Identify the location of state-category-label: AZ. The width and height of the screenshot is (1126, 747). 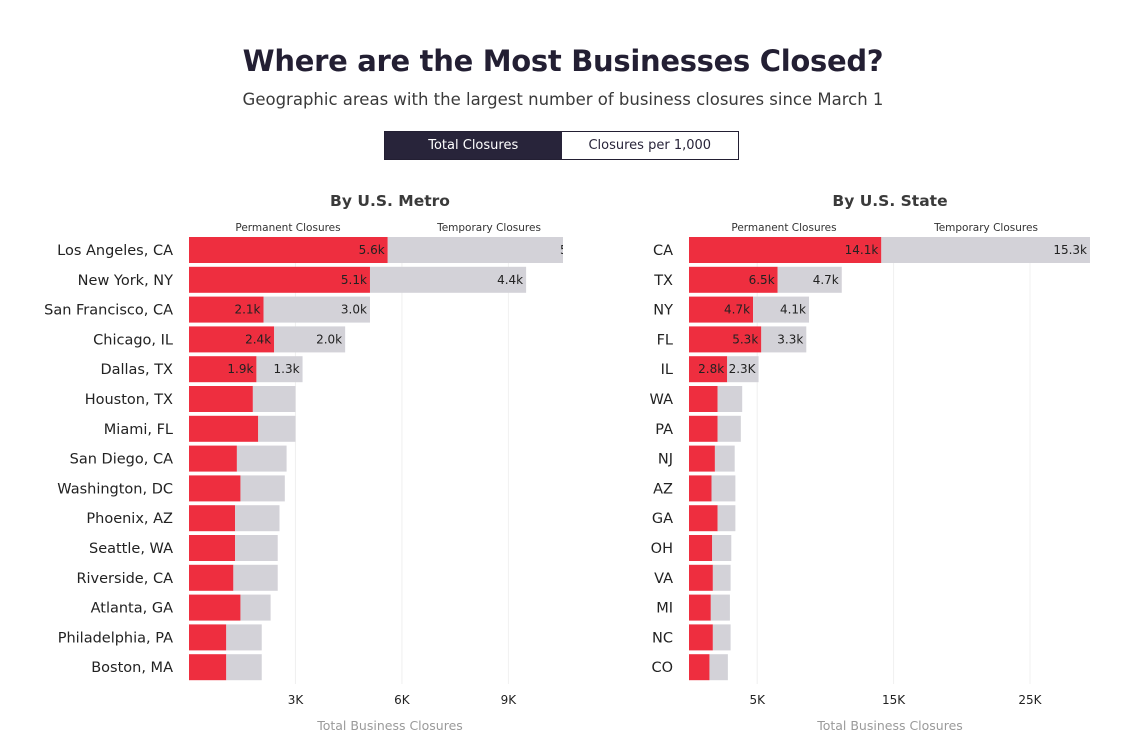
(663, 489).